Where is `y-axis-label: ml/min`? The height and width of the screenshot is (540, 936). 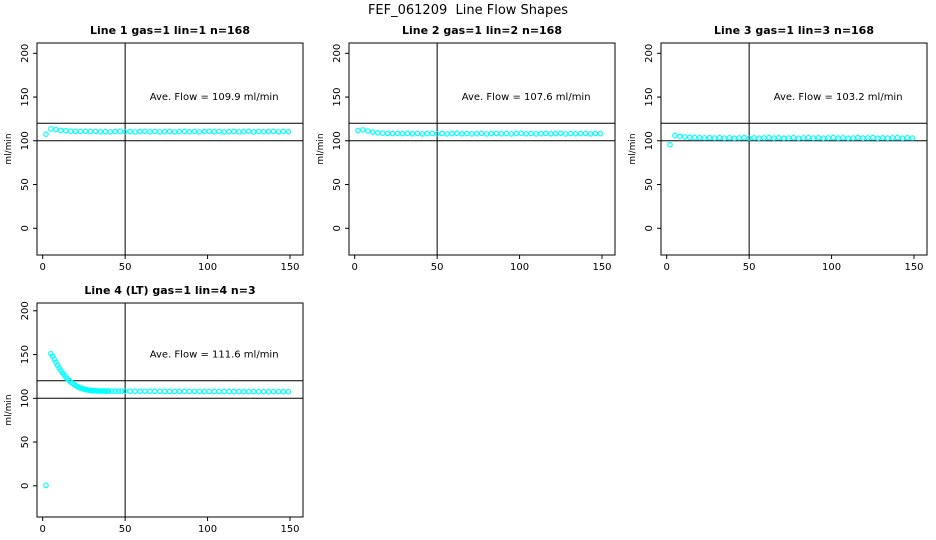 y-axis-label: ml/min is located at coordinates (633, 148).